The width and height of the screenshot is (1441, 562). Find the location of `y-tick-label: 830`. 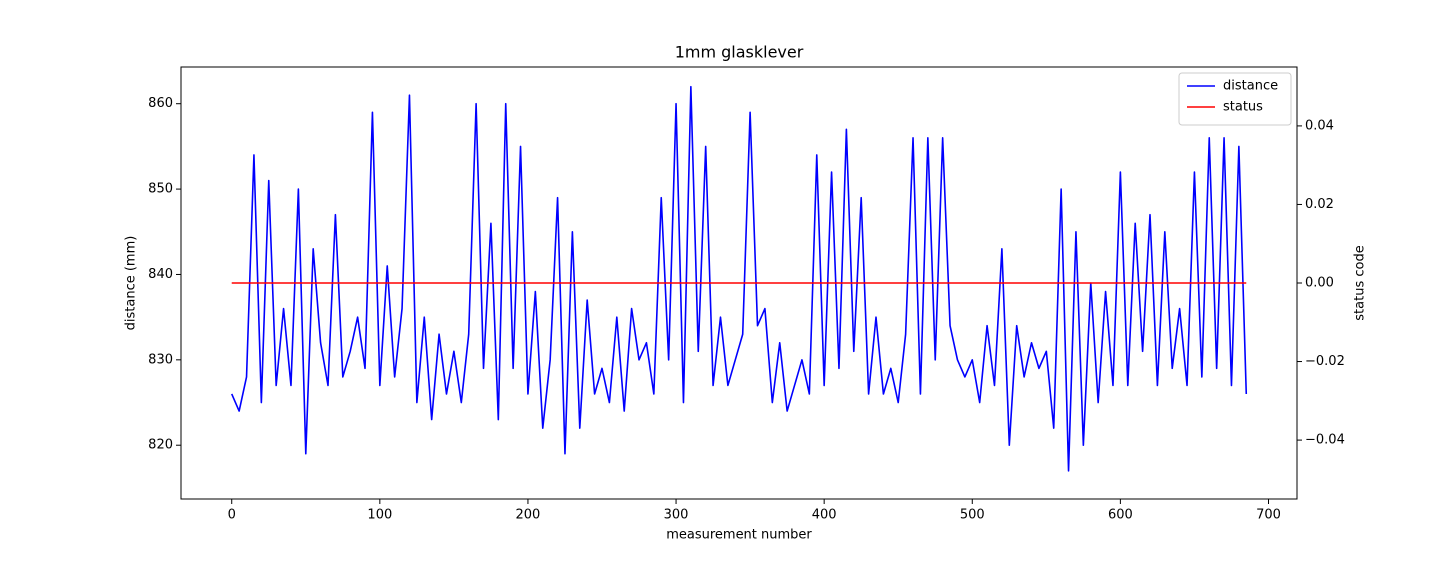

y-tick-label: 830 is located at coordinates (160, 359).